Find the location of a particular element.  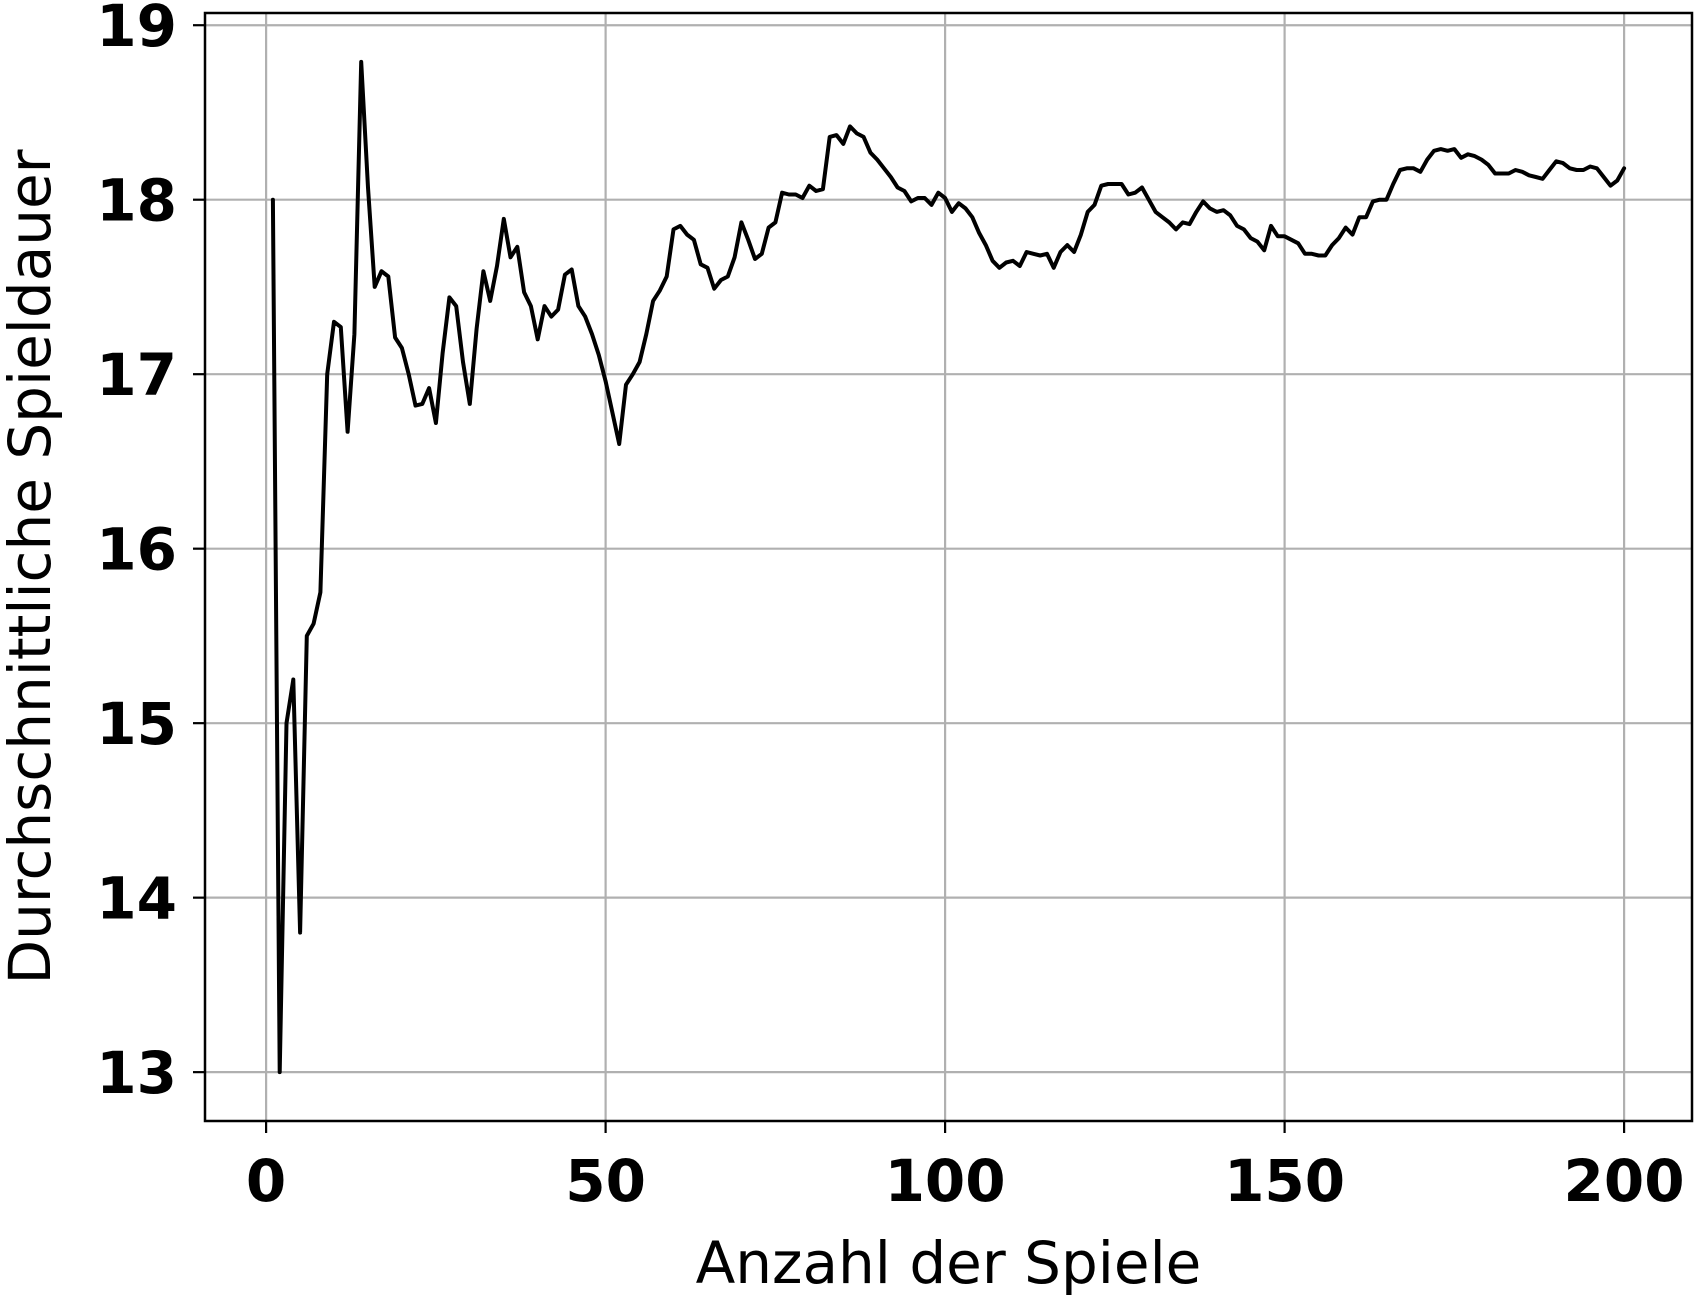

y-axis-label: Durchschnittliche Spieldauer is located at coordinates (32, 566).